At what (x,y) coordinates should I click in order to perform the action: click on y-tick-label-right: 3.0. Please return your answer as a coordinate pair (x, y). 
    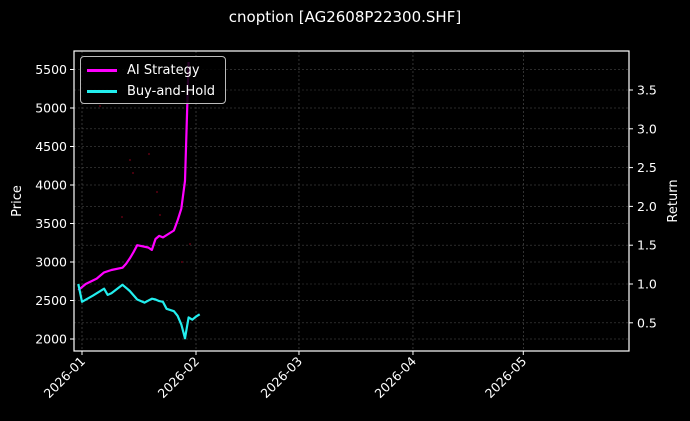
    Looking at the image, I should click on (647, 128).